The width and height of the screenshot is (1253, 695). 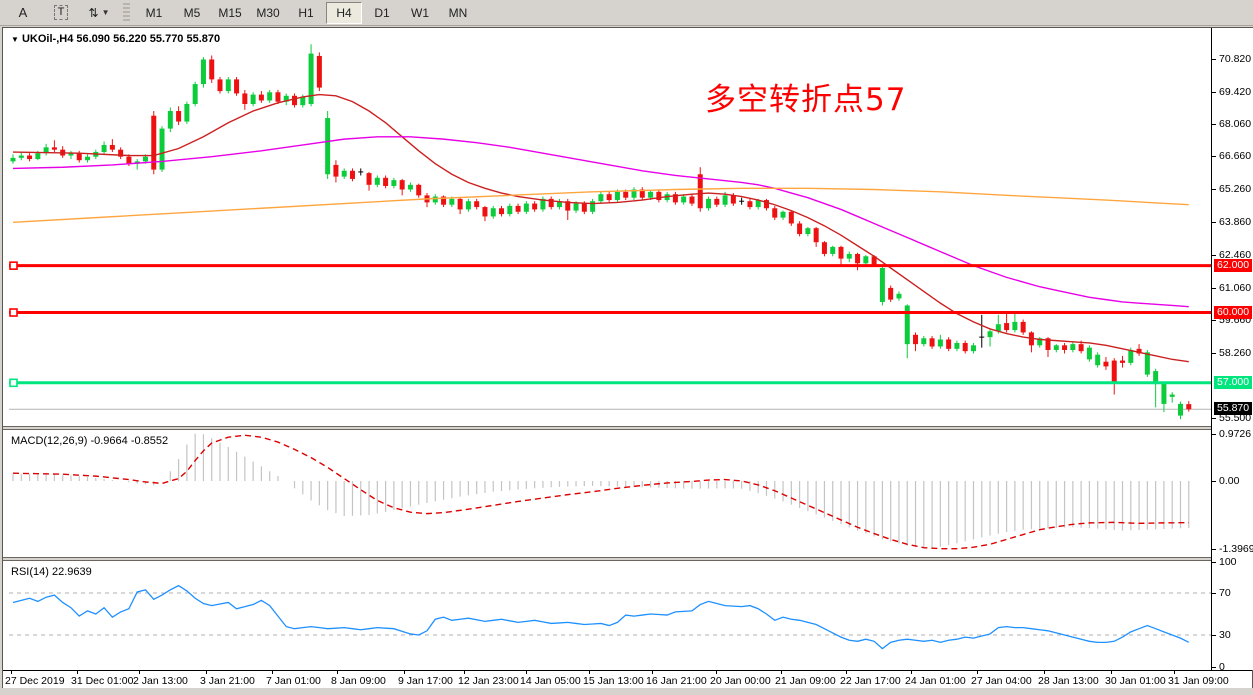 What do you see at coordinates (154, 12) in the screenshot?
I see `timeframe-button-m1: M1` at bounding box center [154, 12].